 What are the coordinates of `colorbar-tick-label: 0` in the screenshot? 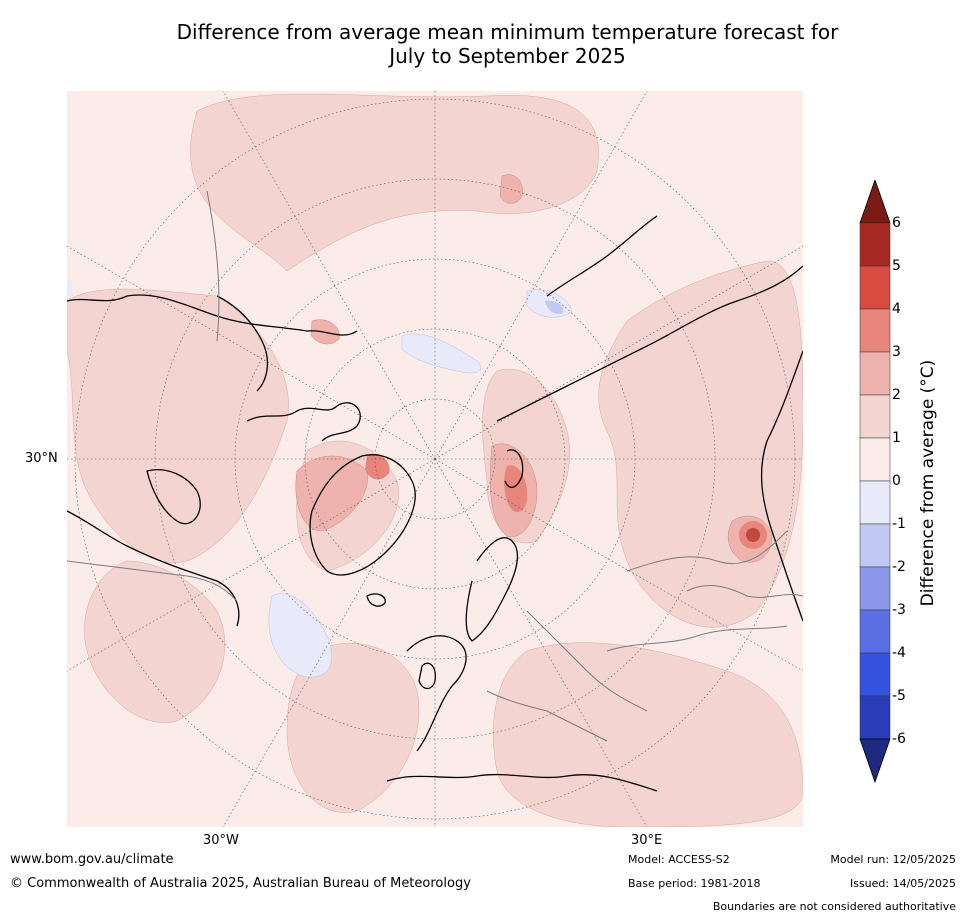 It's located at (896, 481).